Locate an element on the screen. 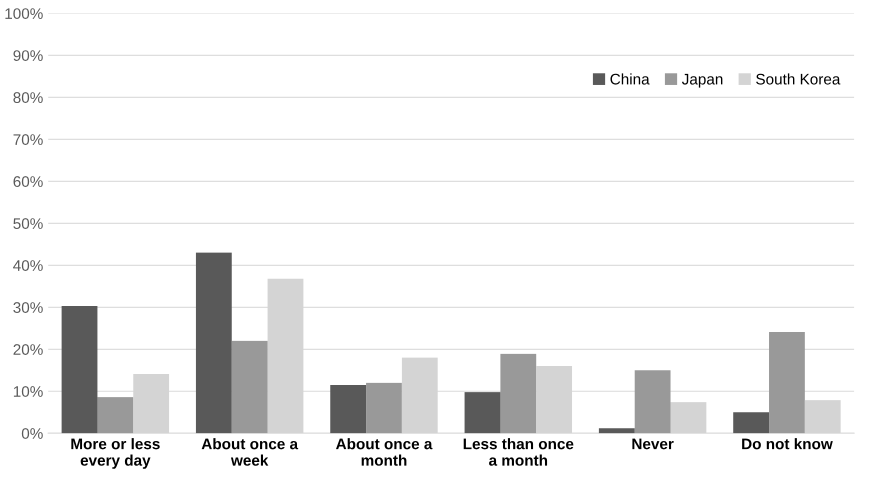 The image size is (876, 494). legend-label: South Korea is located at coordinates (798, 79).